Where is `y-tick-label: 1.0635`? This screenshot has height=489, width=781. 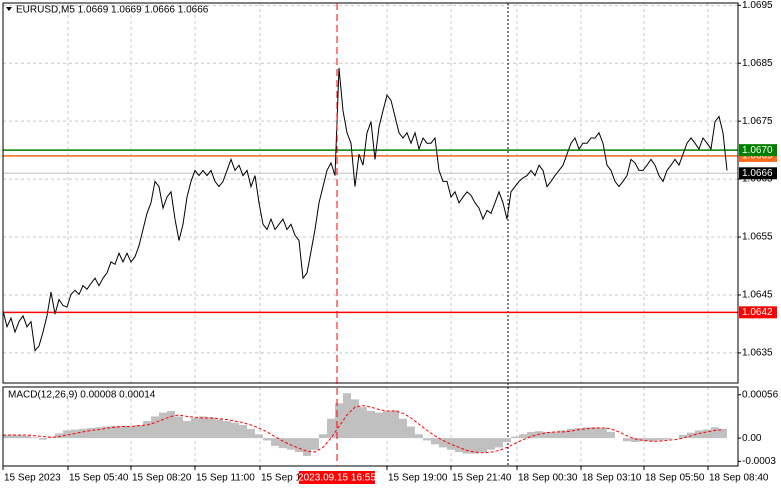 y-tick-label: 1.0635 is located at coordinates (757, 353).